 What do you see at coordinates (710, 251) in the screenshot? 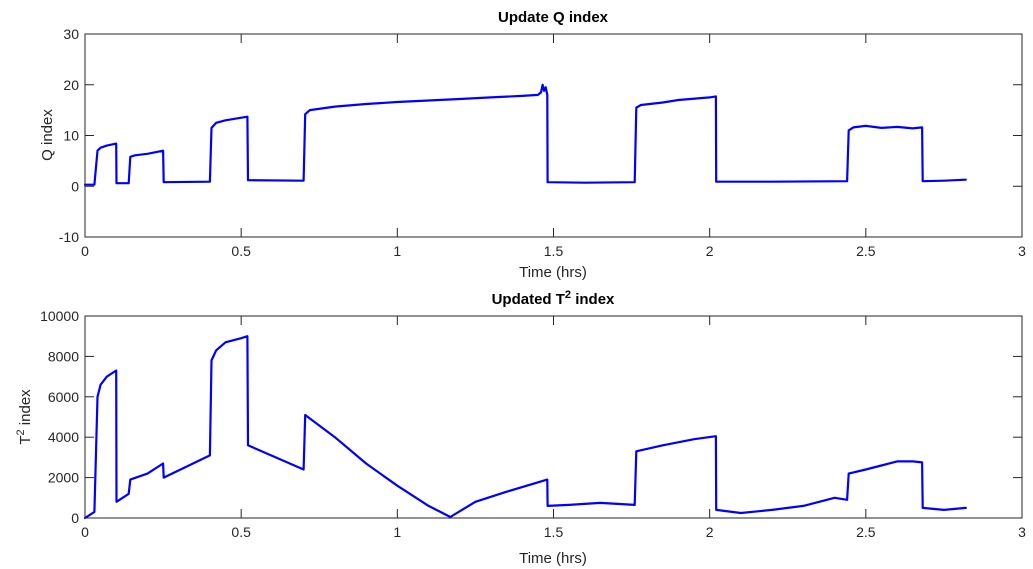
I see `q-x-tick-label: 2` at bounding box center [710, 251].